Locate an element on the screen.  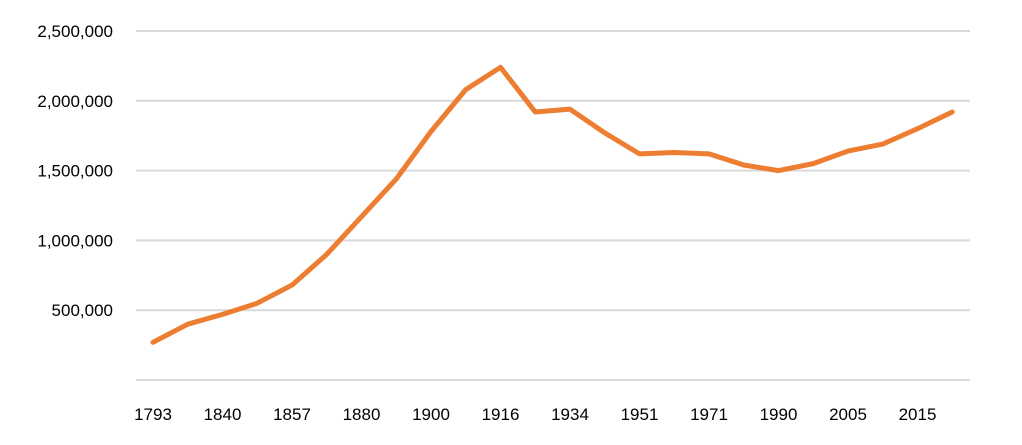
y-tick-label: 2,500,000 is located at coordinates (75, 31).